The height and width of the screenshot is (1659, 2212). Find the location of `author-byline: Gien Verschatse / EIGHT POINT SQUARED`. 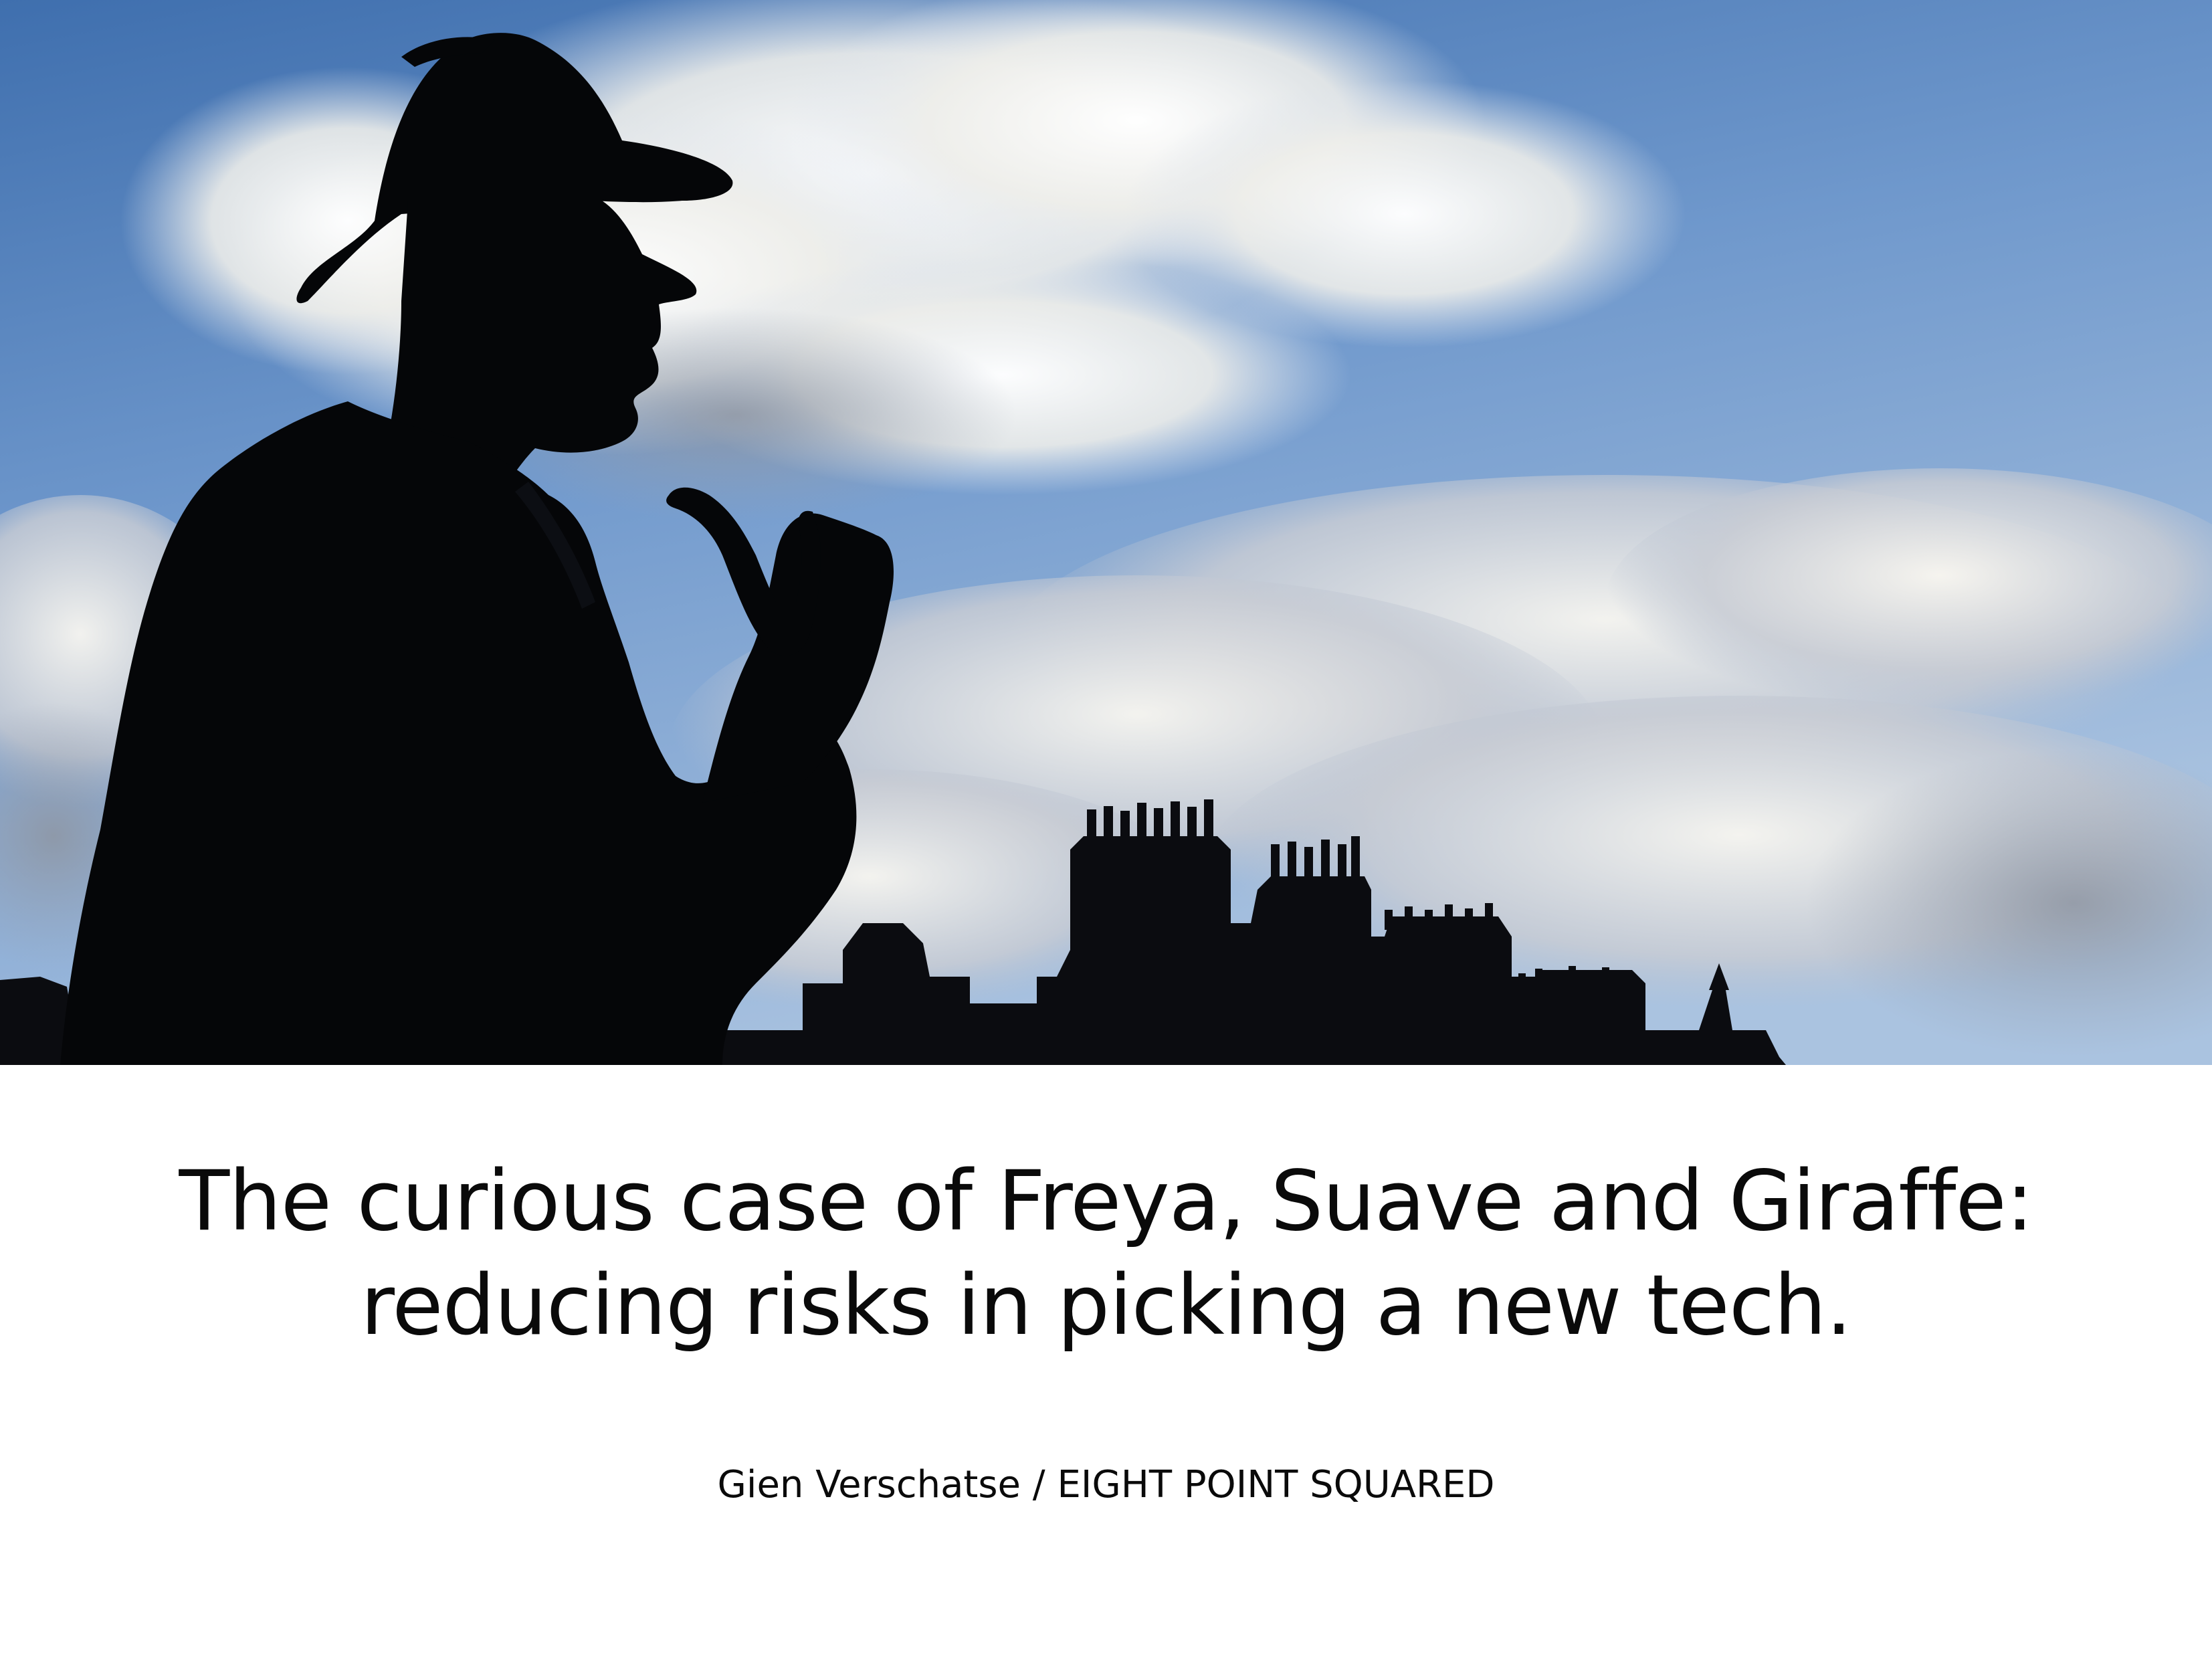

author-byline: Gien Verschatse / EIGHT POINT SQUARED is located at coordinates (1106, 1484).